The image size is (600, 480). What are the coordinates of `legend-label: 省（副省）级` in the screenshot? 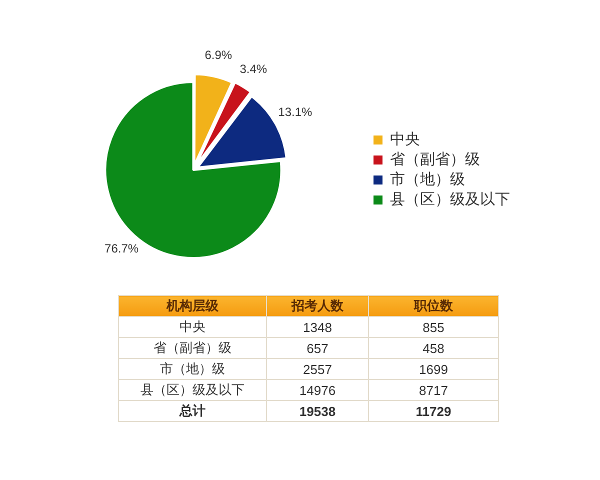 It's located at (435, 159).